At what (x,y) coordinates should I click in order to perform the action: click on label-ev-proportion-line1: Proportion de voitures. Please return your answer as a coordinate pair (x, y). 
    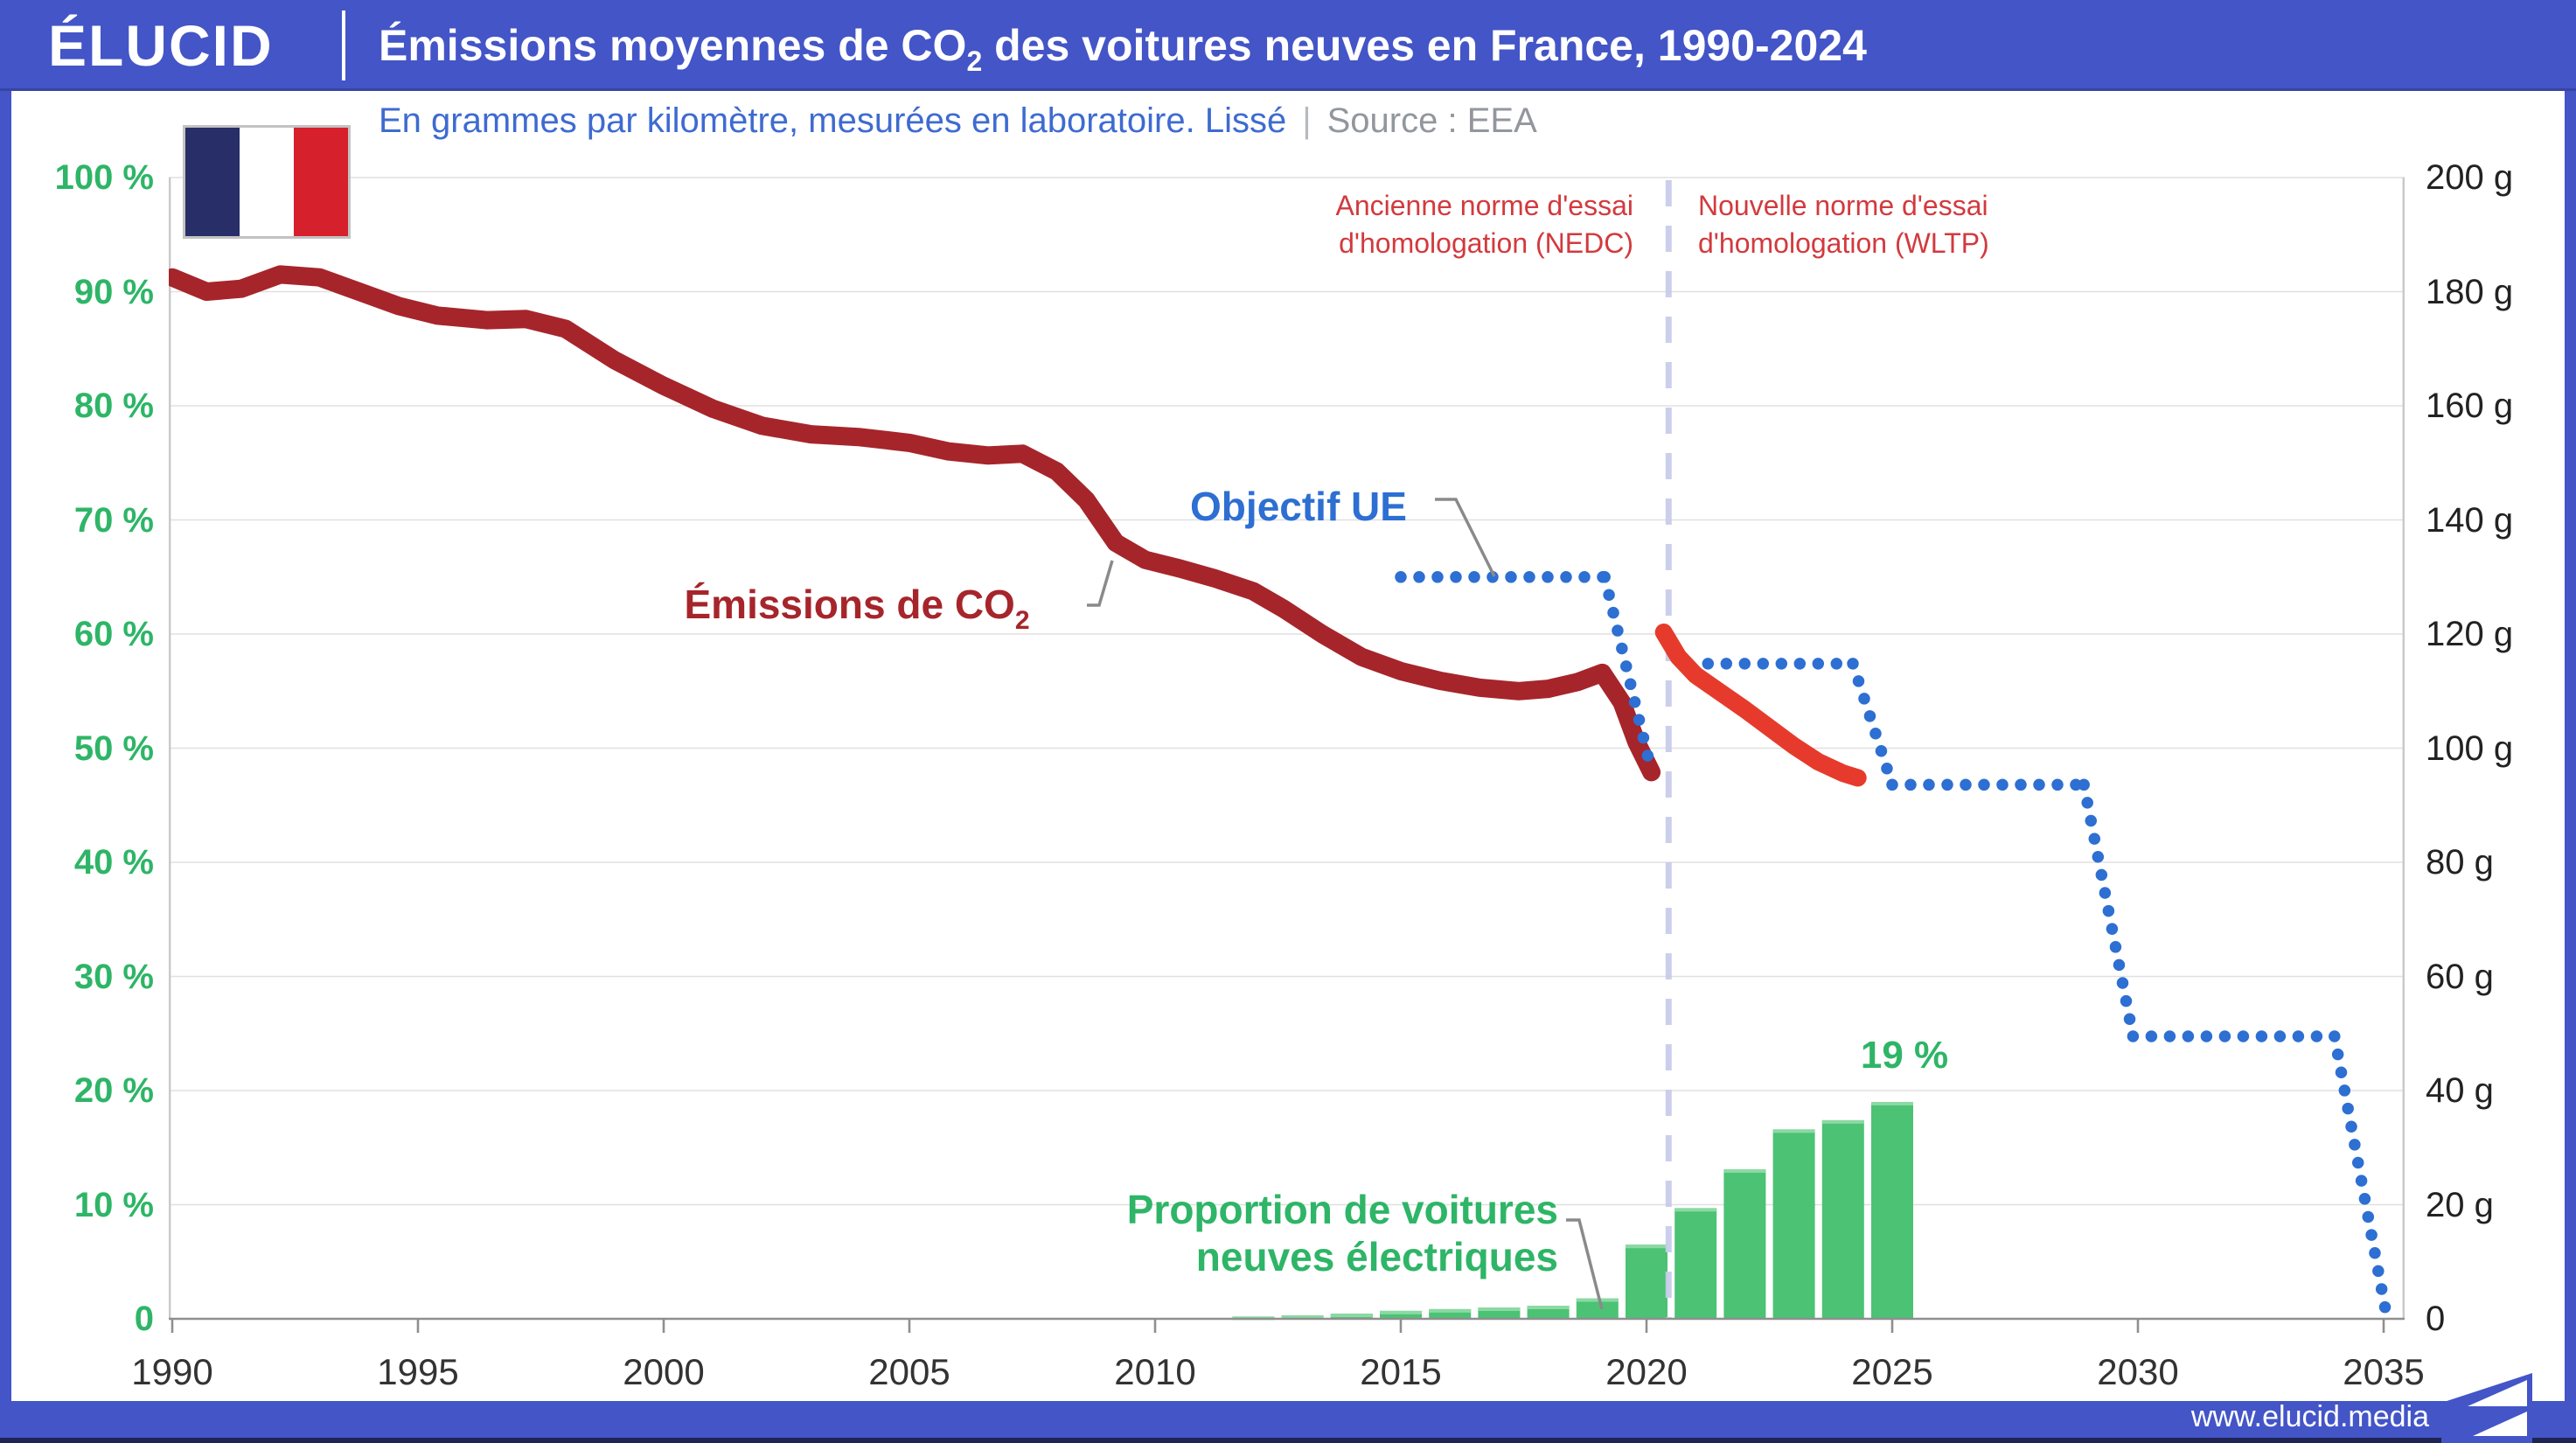
    Looking at the image, I should click on (1342, 1209).